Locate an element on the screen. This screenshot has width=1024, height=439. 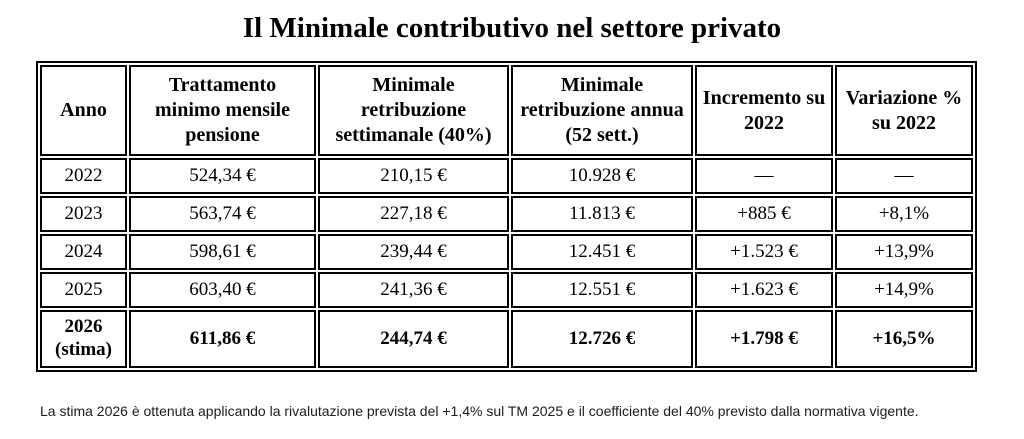
cell-trattamento: 563,74 € is located at coordinates (222, 214).